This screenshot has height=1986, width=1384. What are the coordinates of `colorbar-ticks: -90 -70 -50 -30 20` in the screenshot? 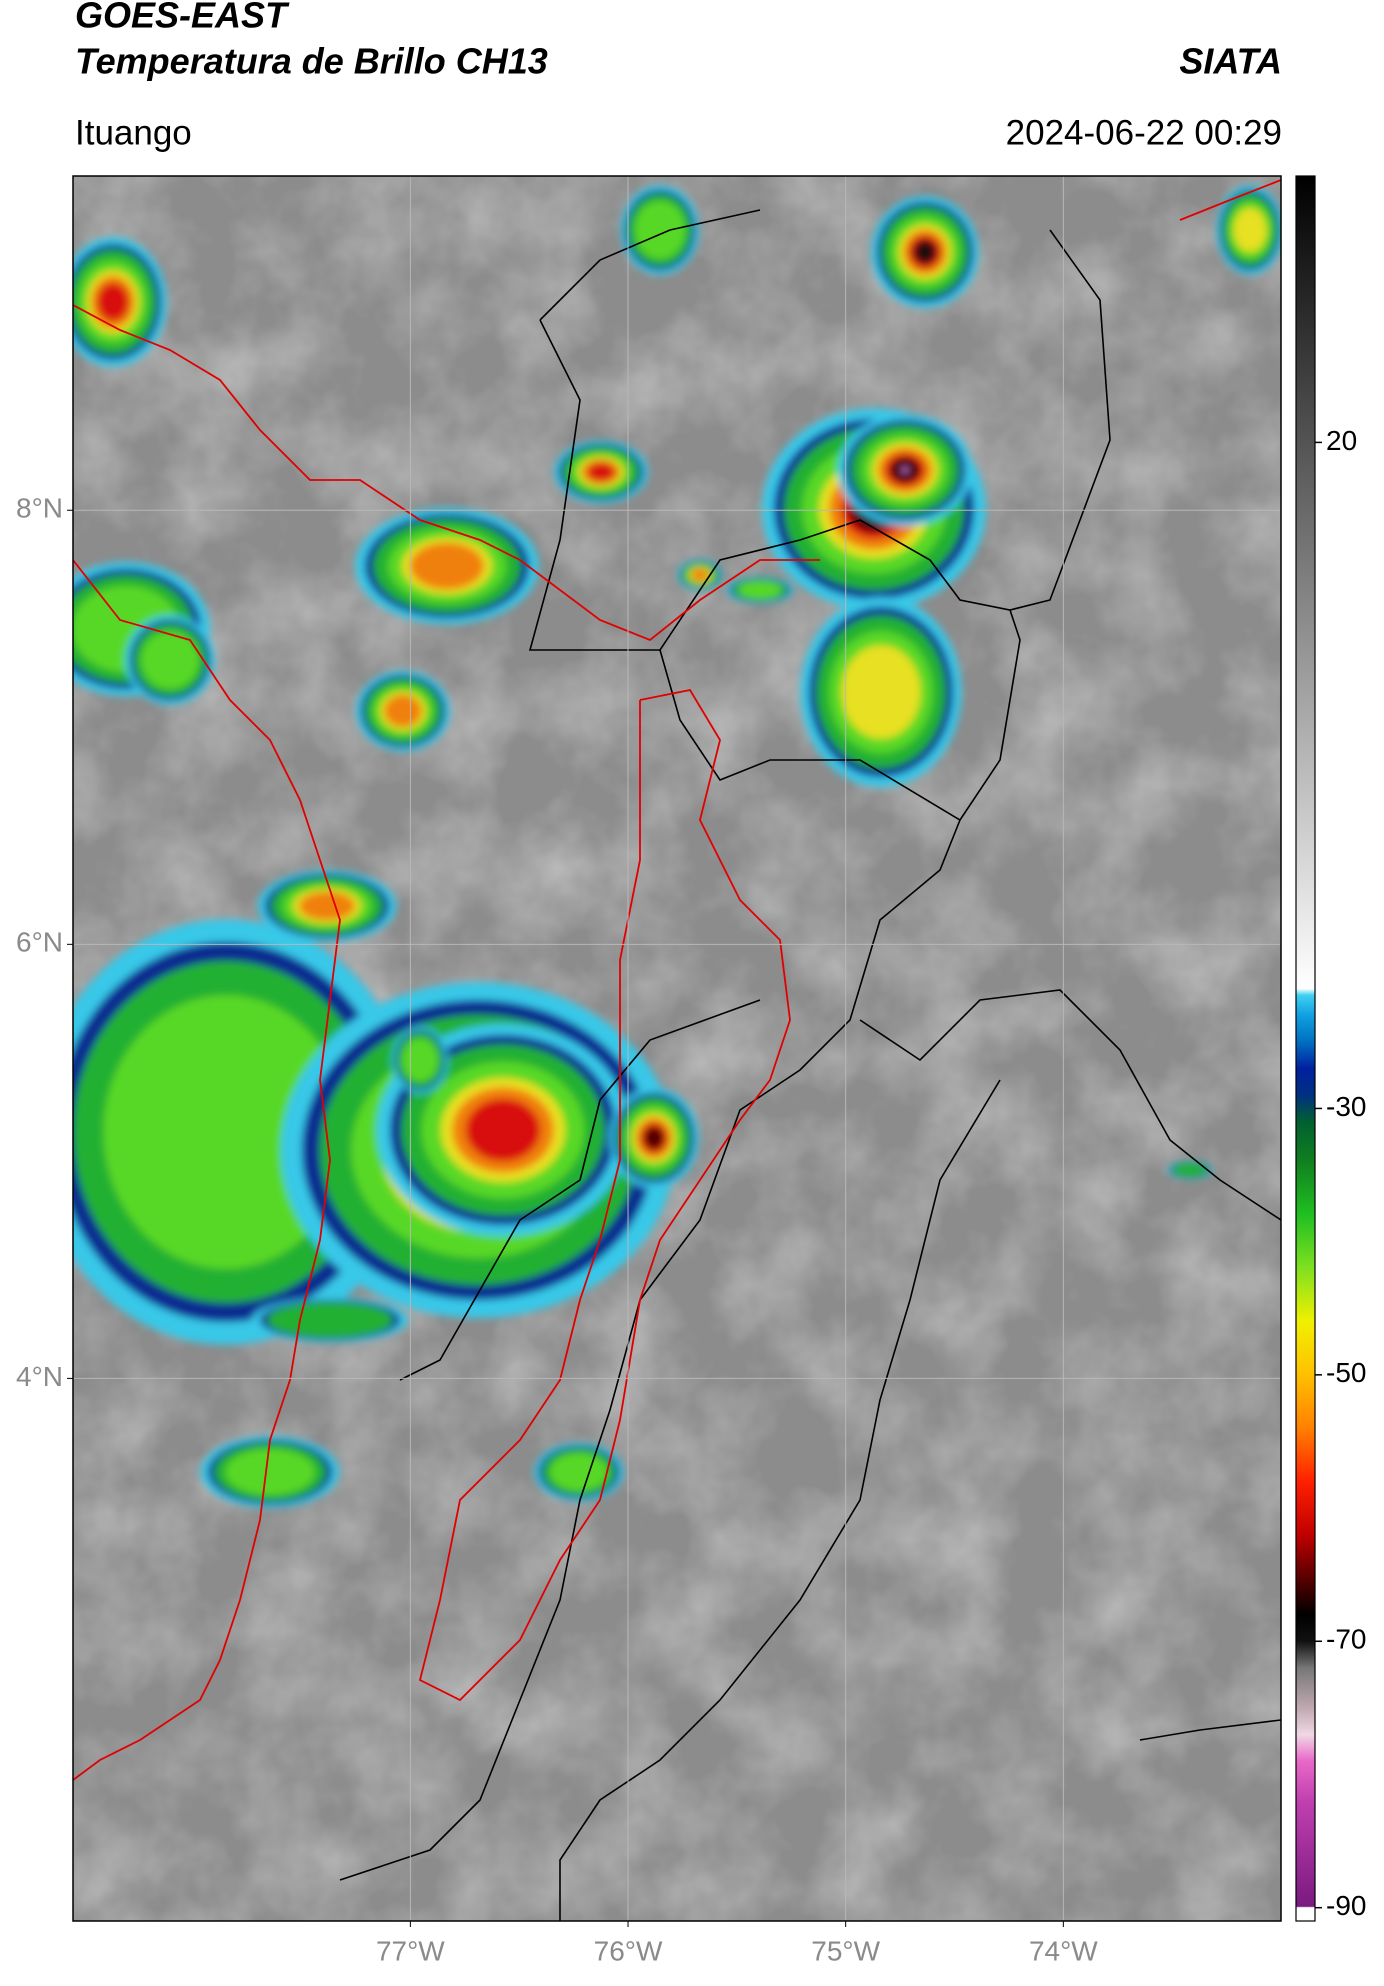 It's located at (1340, 1173).